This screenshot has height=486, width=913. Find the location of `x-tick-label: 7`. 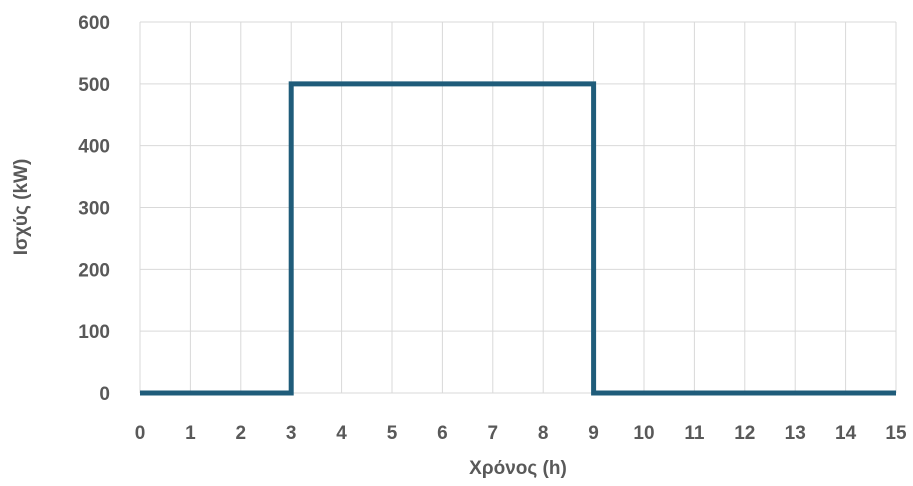

x-tick-label: 7 is located at coordinates (493, 433).